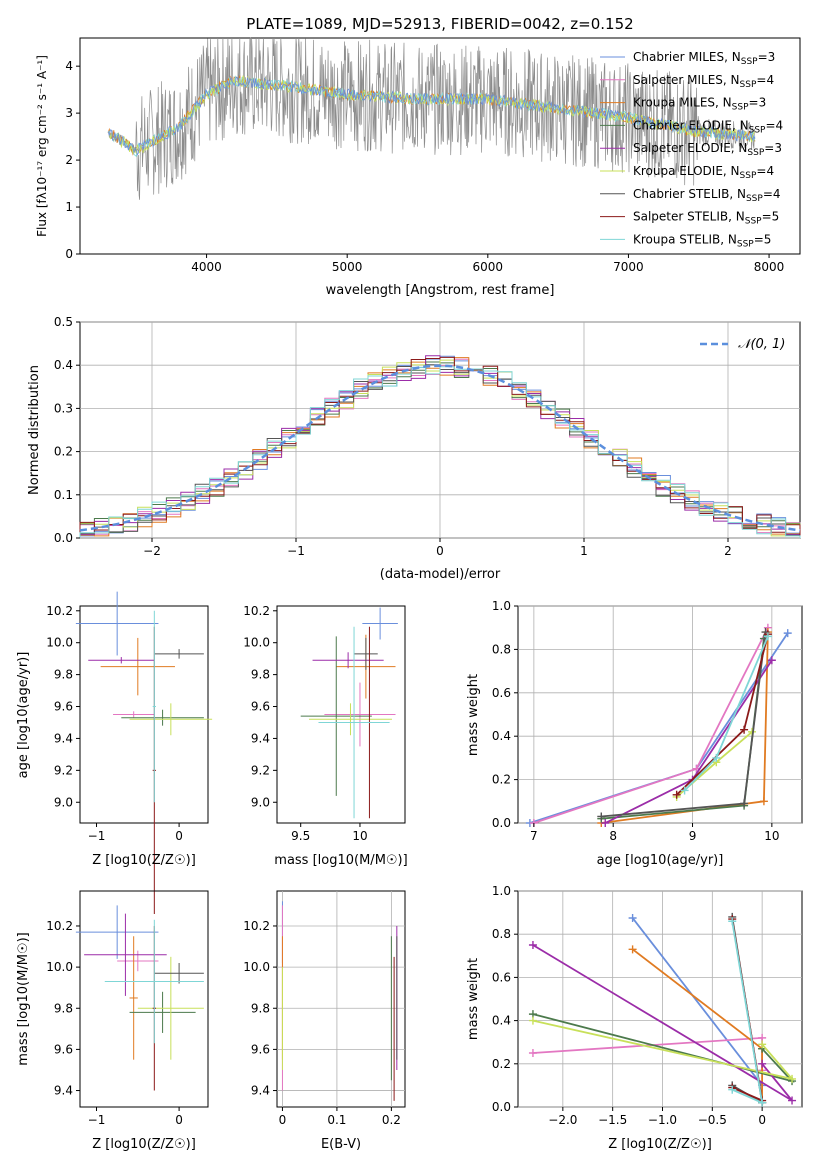 The height and width of the screenshot is (1170, 819). Describe the element at coordinates (562, 1120) in the screenshot. I see `x-tick-label: −2.0` at that location.